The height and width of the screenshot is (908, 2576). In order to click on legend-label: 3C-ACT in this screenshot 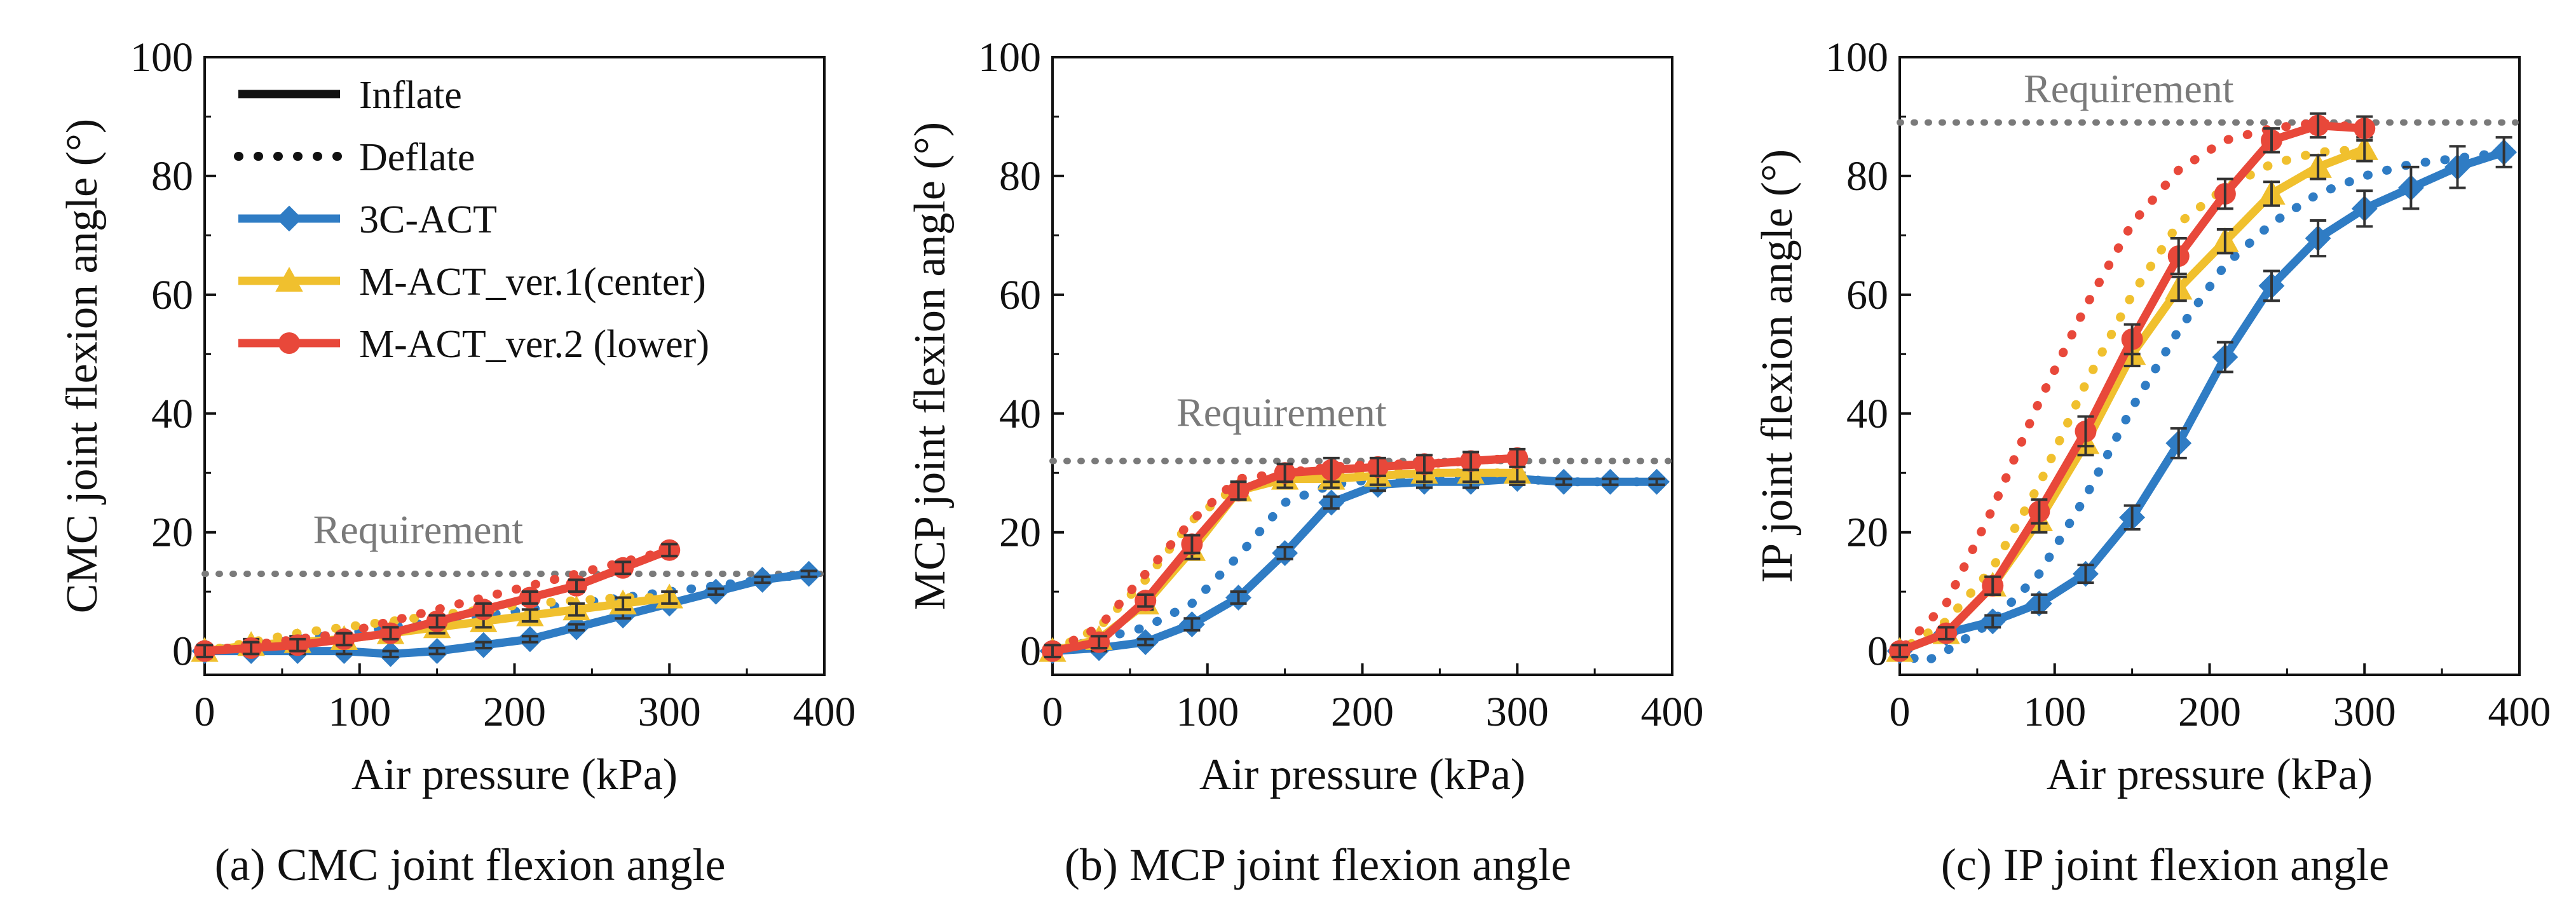, I will do `click(428, 219)`.